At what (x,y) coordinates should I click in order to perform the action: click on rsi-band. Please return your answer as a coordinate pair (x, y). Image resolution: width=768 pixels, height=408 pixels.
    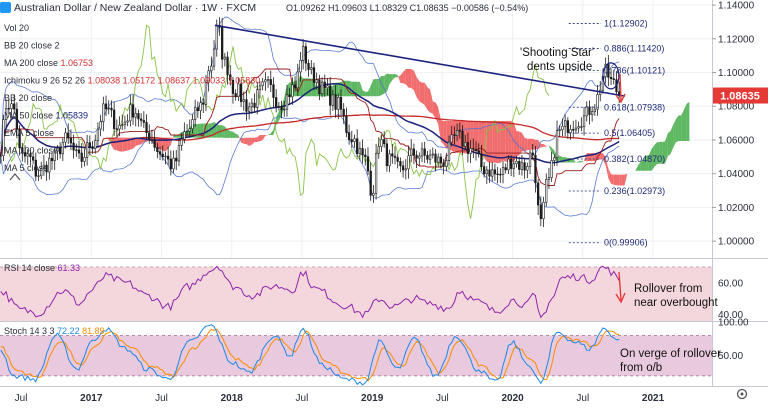
    Looking at the image, I should click on (356, 293).